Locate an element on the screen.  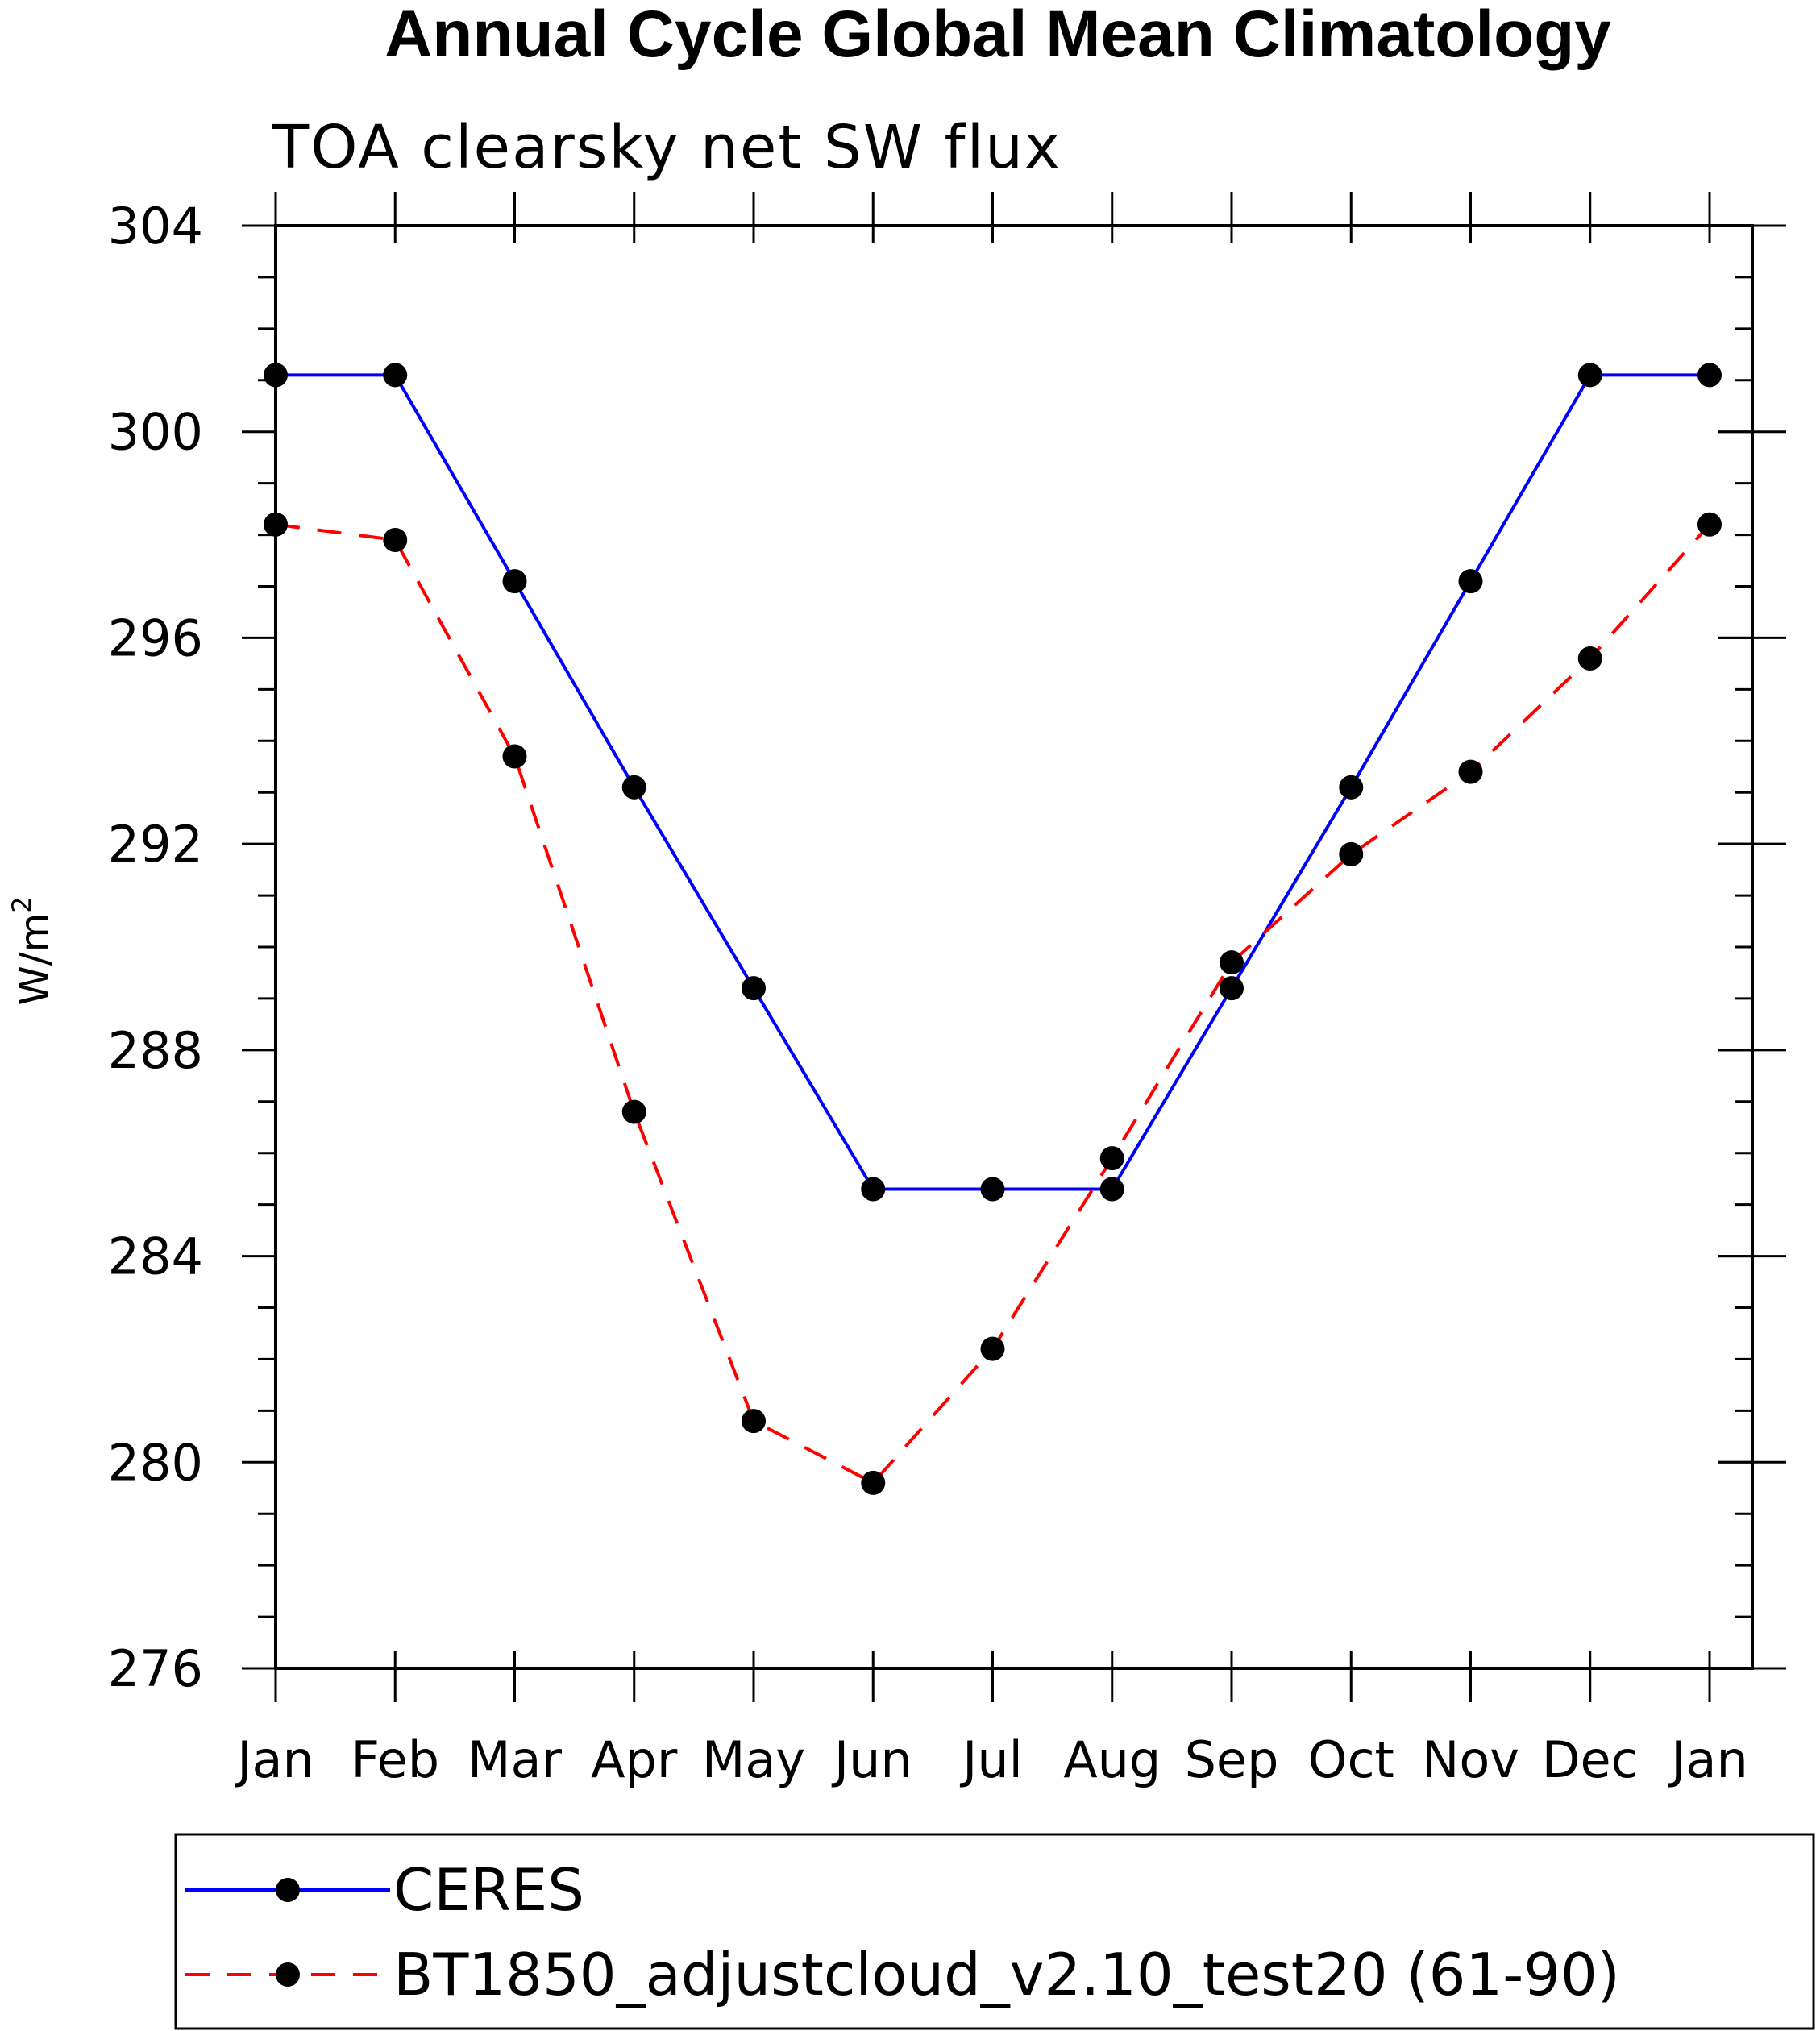
y-tick-label: 304 is located at coordinates (156, 226).